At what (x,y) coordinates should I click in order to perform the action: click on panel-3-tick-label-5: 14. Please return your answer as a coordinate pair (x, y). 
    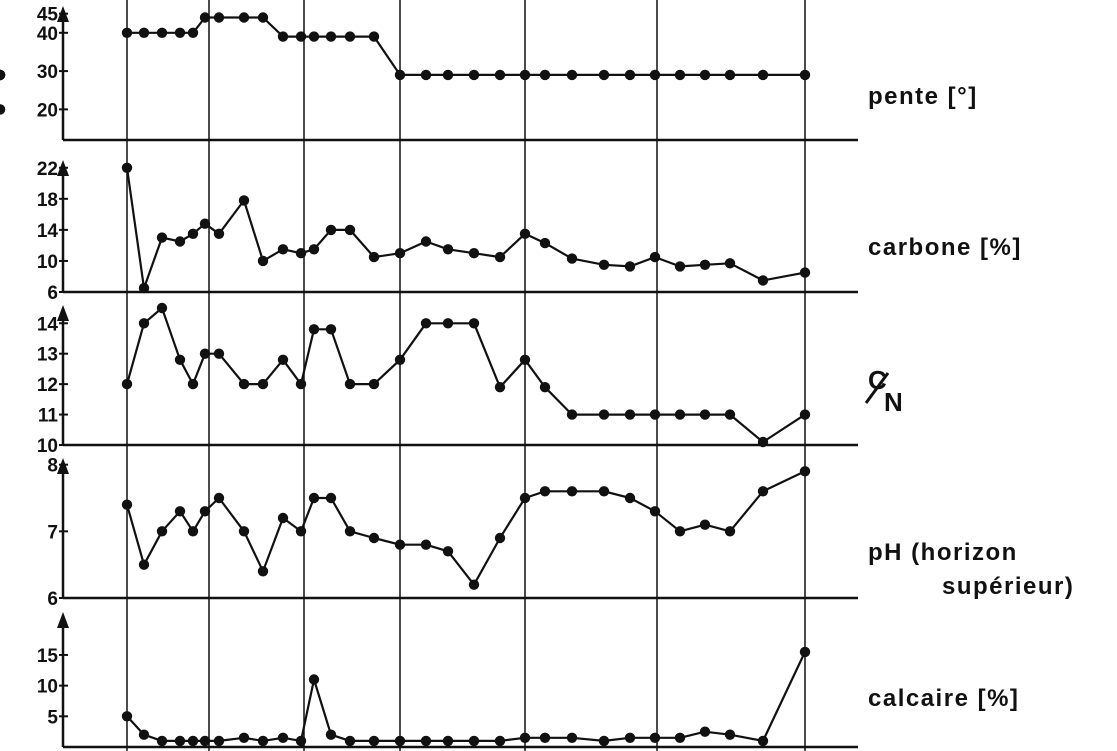
    Looking at the image, I should click on (48, 324).